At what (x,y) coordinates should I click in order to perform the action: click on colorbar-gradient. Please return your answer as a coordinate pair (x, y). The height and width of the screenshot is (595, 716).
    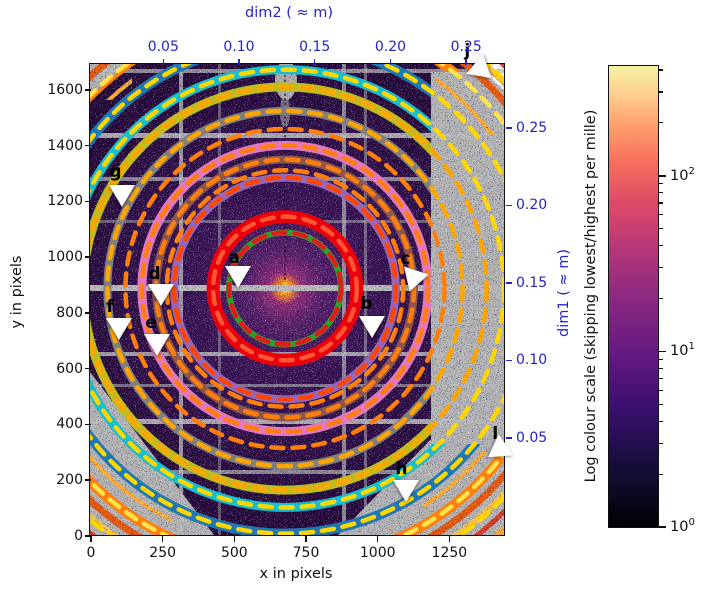
    Looking at the image, I should click on (633, 296).